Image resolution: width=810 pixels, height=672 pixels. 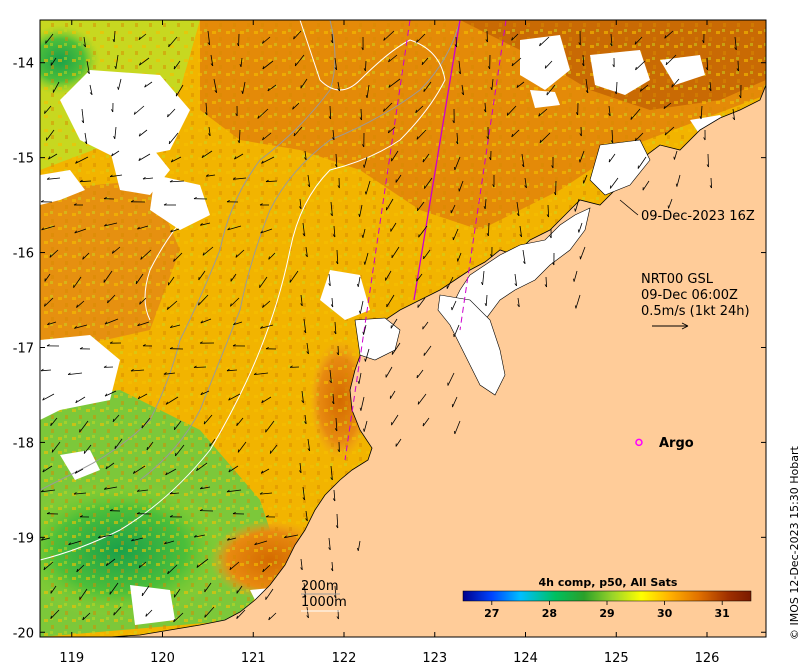 I want to click on colorbar-tick-label: 29, so click(x=606, y=613).